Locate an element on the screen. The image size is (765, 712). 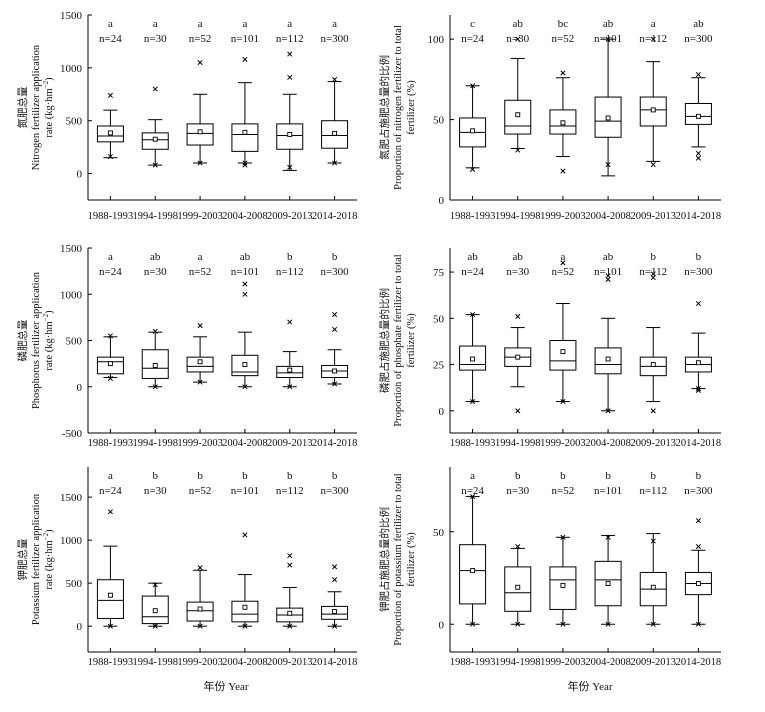
x-tick-label: 2014-2018 is located at coordinates (699, 443).